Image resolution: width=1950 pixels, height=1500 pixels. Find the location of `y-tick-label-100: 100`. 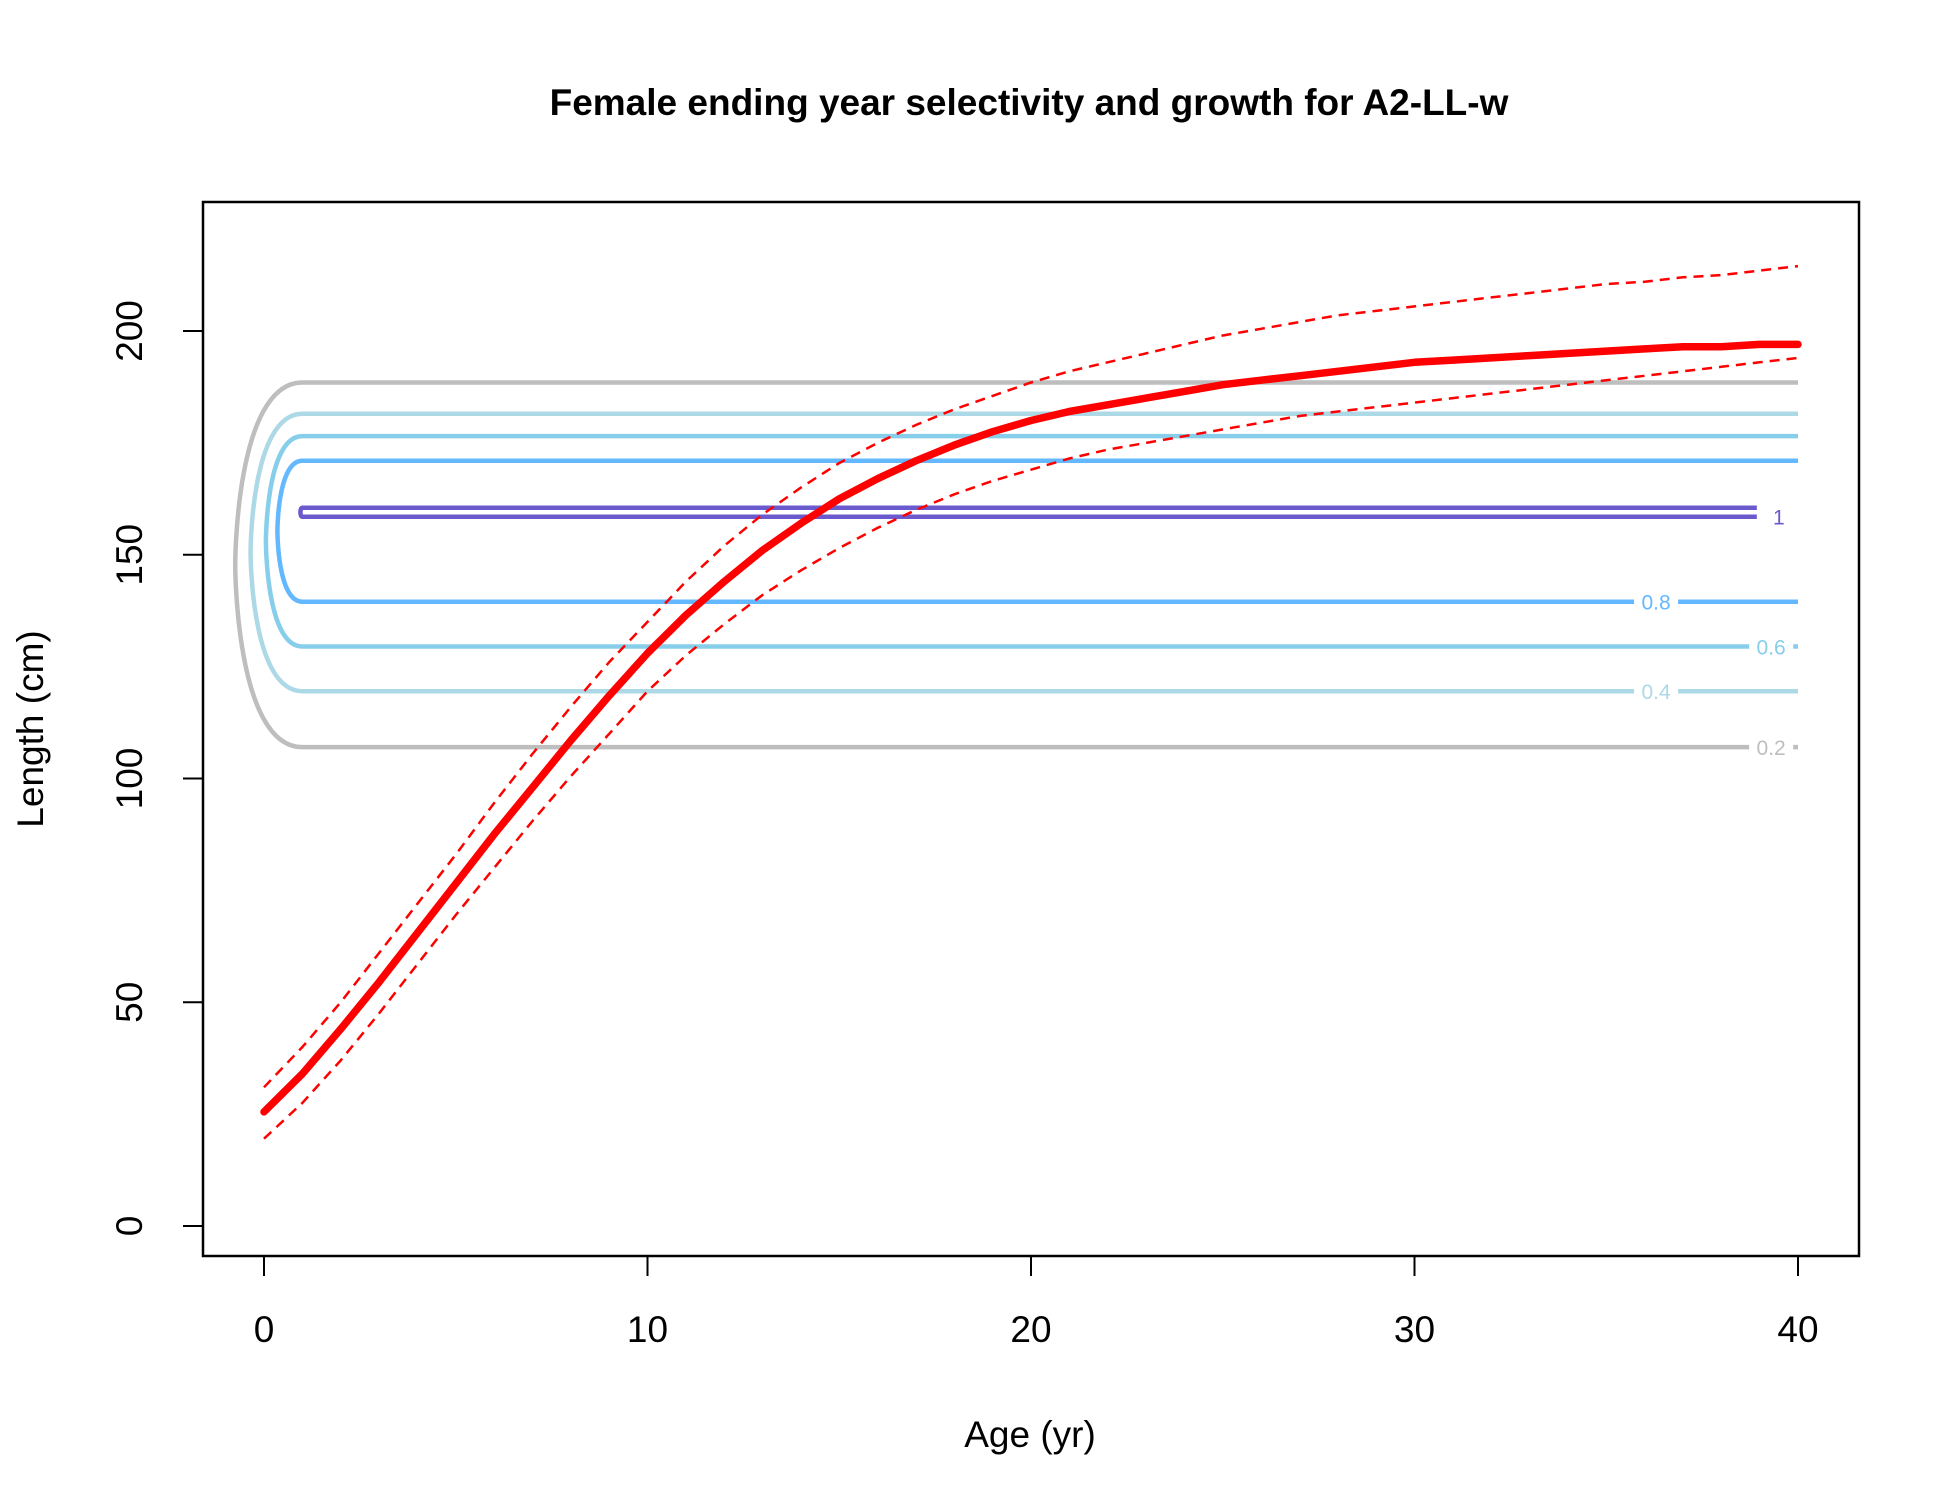

y-tick-label-100: 100 is located at coordinates (129, 779).